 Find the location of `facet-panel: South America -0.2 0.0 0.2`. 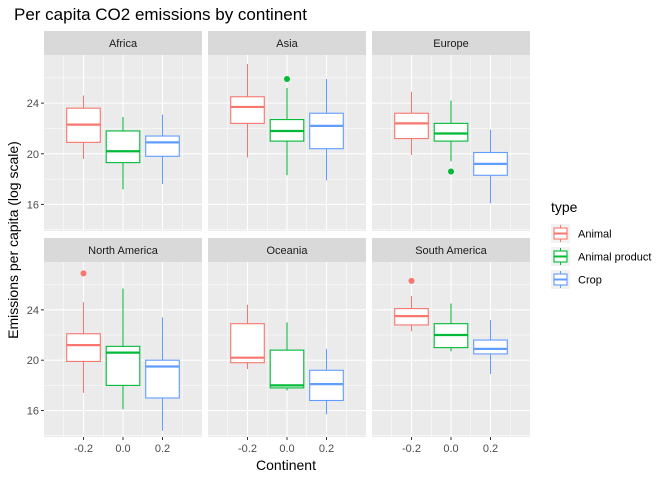

facet-panel: South America -0.2 0.0 0.2 is located at coordinates (451, 346).